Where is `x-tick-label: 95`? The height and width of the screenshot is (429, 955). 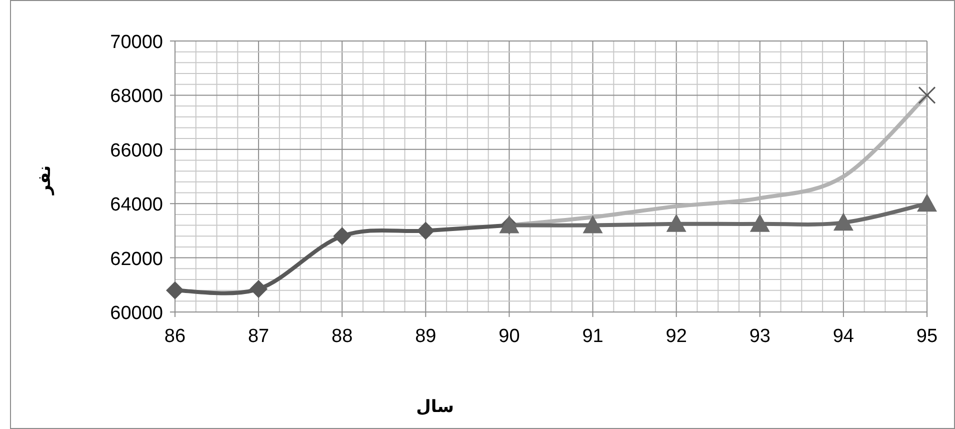
x-tick-label: 95 is located at coordinates (927, 336).